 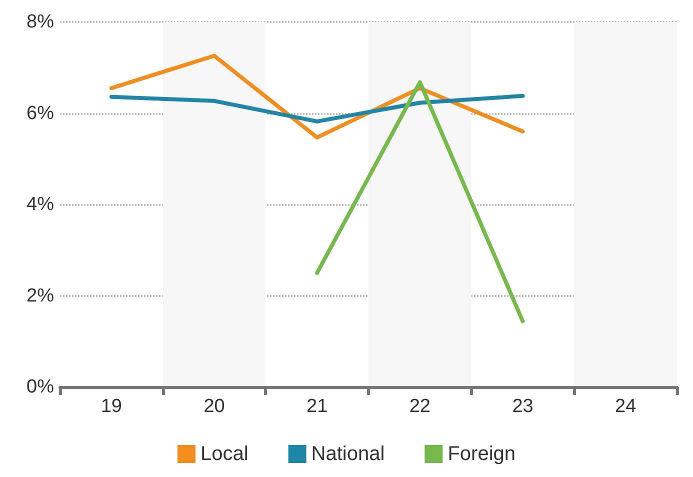 What do you see at coordinates (348, 454) in the screenshot?
I see `legend-label: National` at bounding box center [348, 454].